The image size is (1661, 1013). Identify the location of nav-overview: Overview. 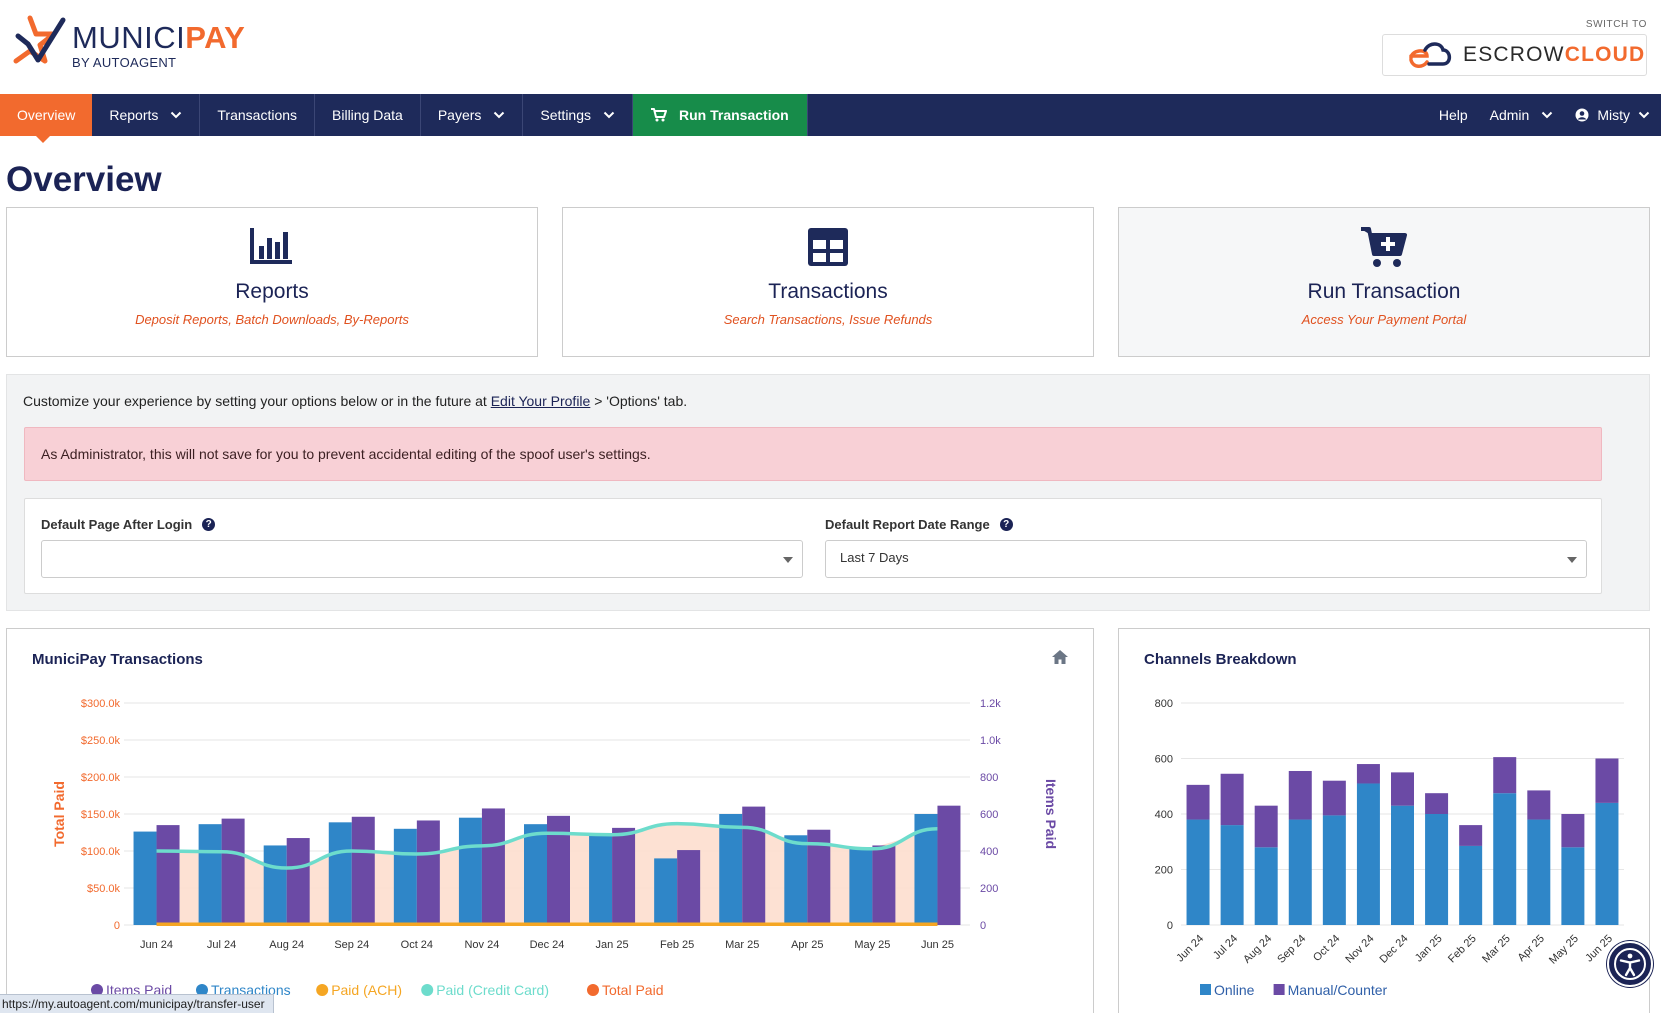
(46, 118).